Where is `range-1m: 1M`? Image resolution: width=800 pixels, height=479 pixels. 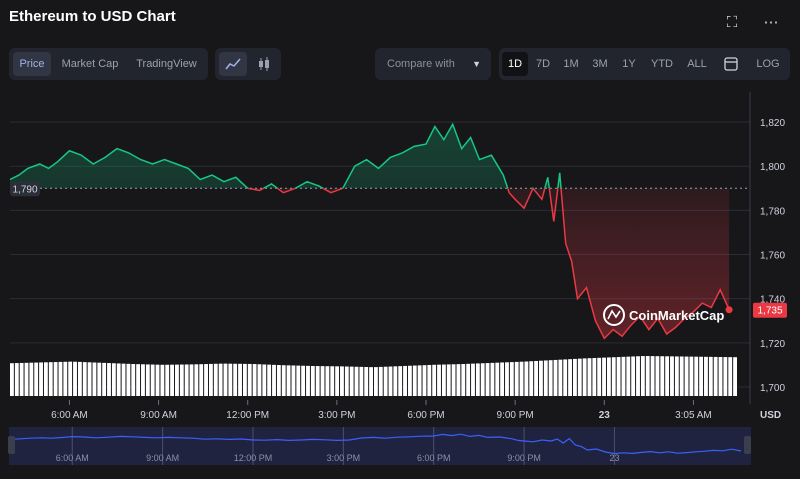 range-1m: 1M is located at coordinates (571, 64).